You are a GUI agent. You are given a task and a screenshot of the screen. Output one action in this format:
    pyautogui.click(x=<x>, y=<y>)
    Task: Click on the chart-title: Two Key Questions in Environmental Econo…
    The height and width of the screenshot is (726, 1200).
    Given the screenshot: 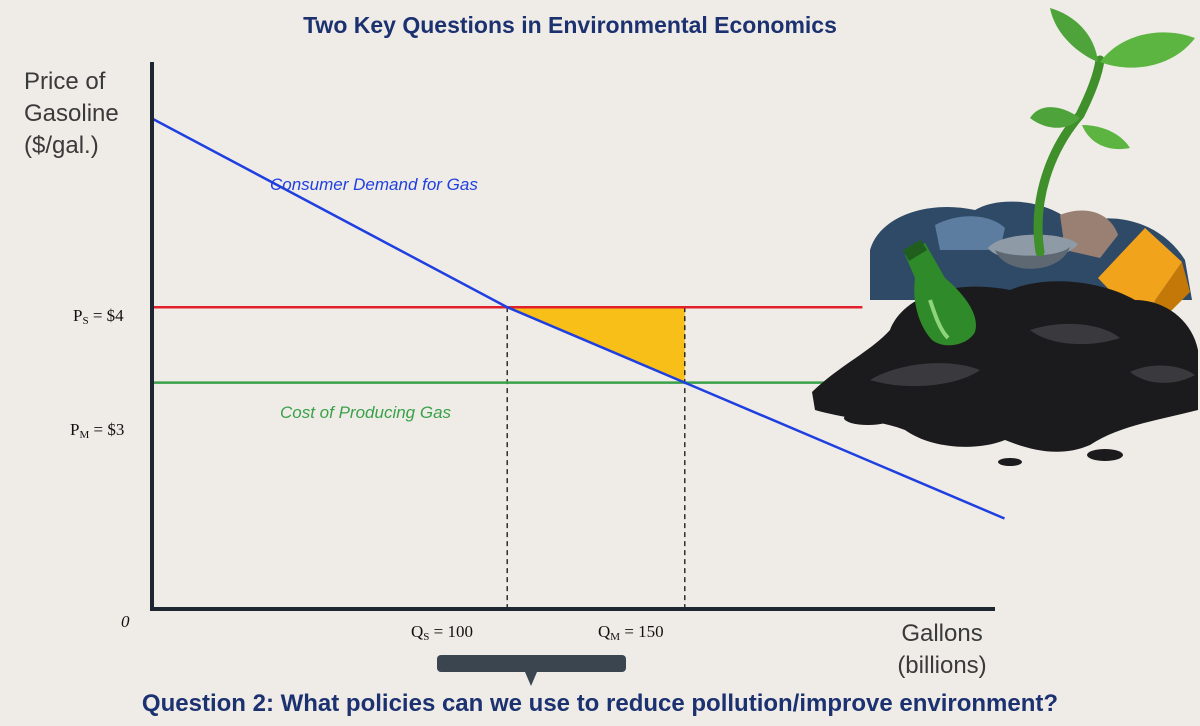 What is the action you would take?
    pyautogui.click(x=570, y=25)
    